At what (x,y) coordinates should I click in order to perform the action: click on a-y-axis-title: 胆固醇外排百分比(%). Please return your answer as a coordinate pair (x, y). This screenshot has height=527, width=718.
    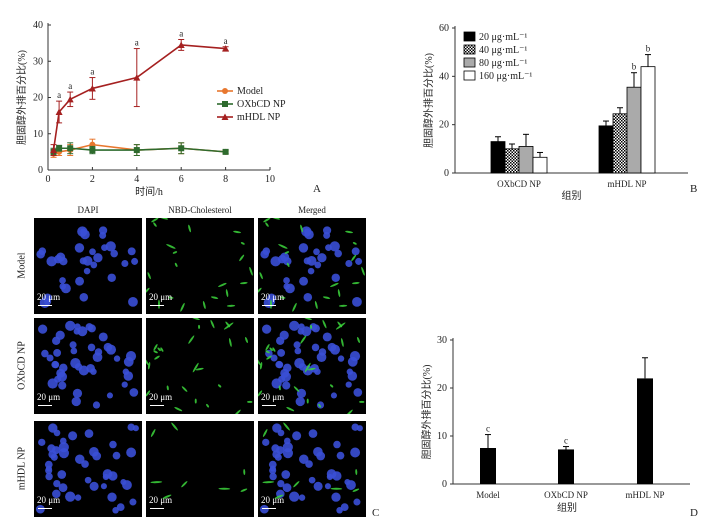
    Looking at the image, I should click on (21, 97).